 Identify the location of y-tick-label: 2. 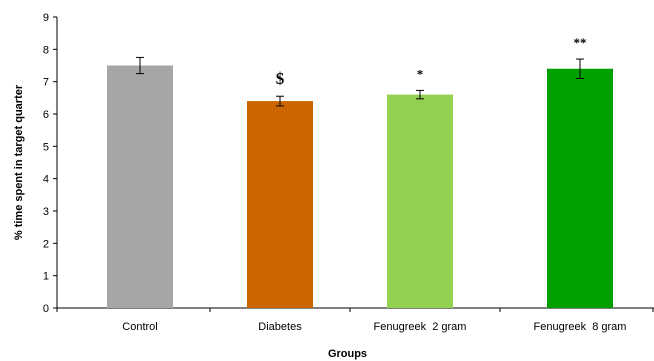
(46, 244).